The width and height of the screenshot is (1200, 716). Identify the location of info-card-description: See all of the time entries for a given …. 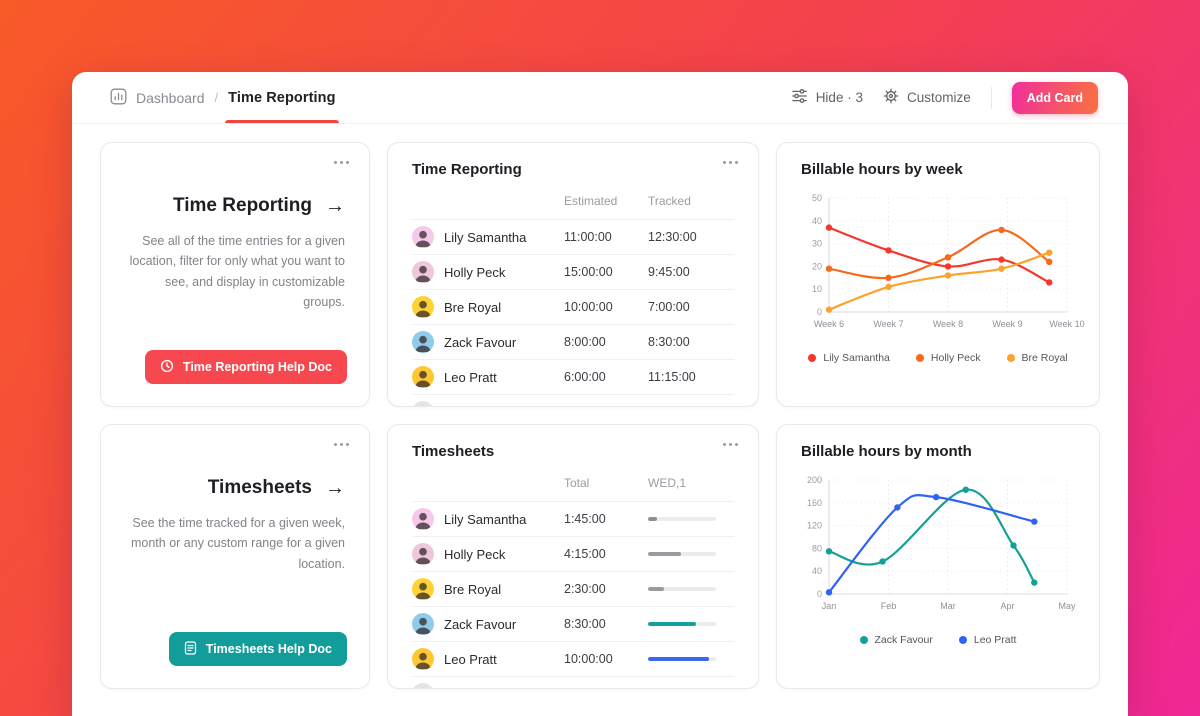
(237, 271).